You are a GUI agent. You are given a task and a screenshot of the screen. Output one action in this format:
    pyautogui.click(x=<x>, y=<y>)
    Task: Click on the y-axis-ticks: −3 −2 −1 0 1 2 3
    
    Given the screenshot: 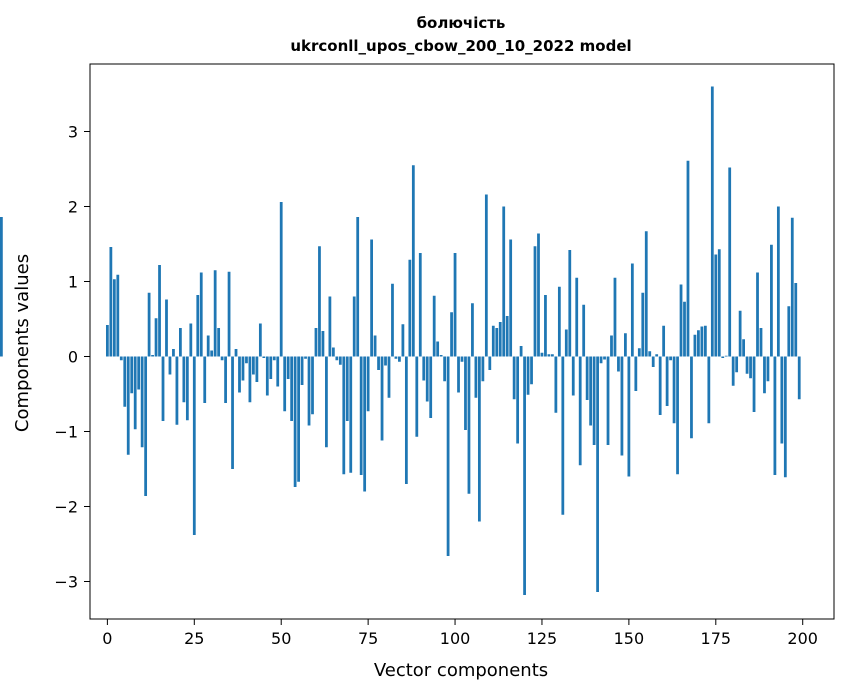 What is the action you would take?
    pyautogui.click(x=72, y=357)
    